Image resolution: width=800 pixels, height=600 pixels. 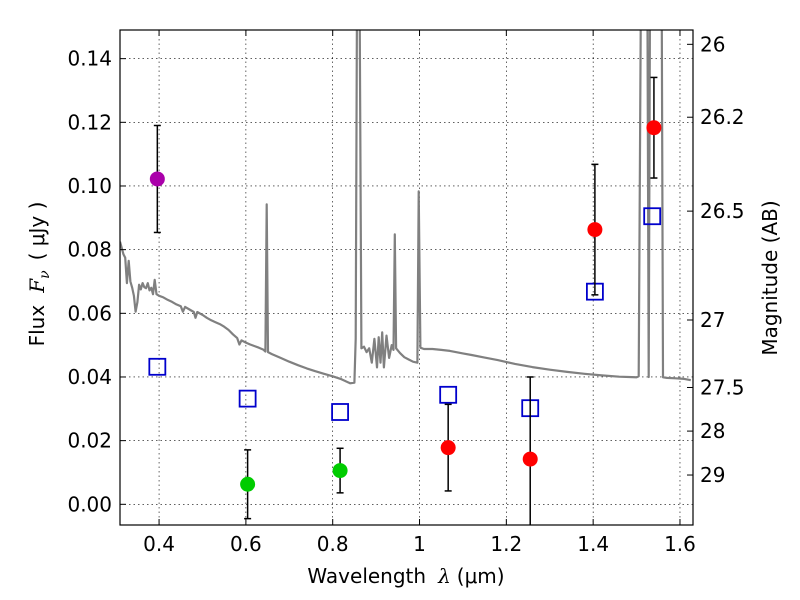 What do you see at coordinates (712, 44) in the screenshot?
I see `y2-tick-label: 26` at bounding box center [712, 44].